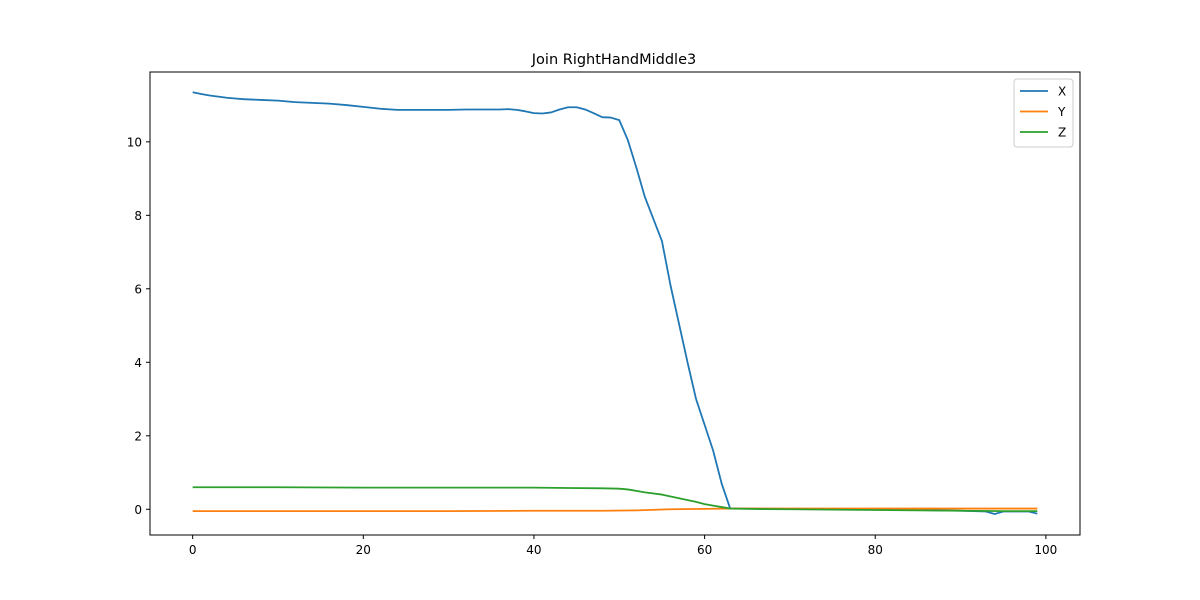 This screenshot has height=600, width=1200. Describe the element at coordinates (1062, 92) in the screenshot. I see `legend-label: X` at that location.